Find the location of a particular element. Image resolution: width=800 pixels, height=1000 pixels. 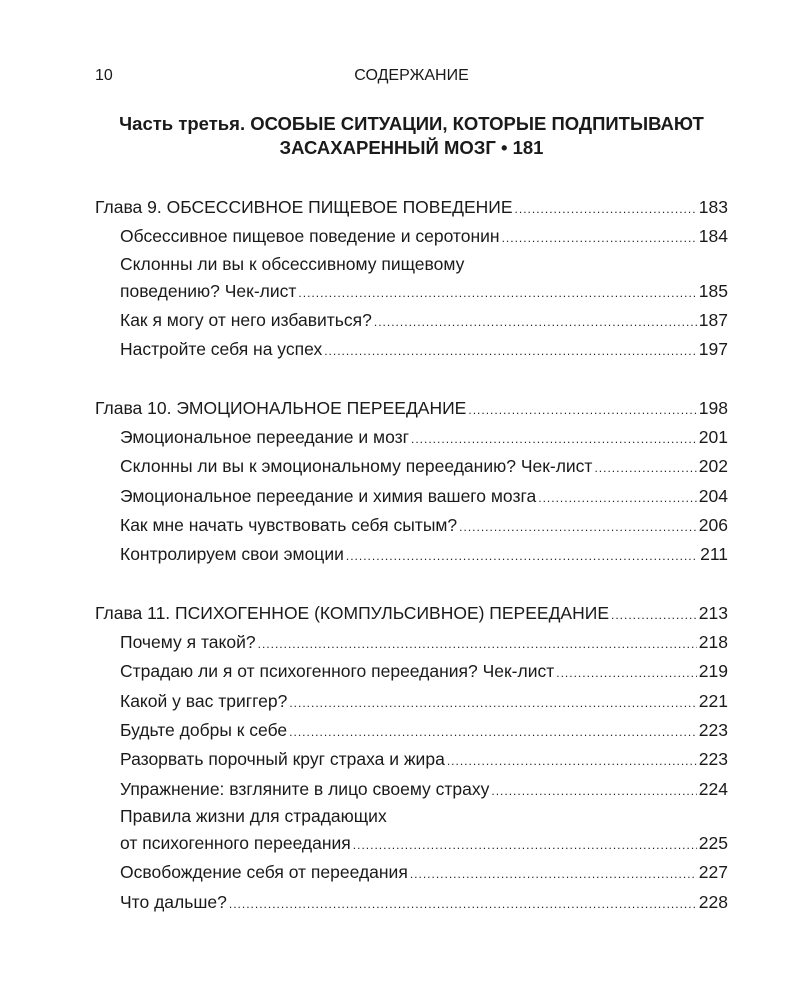

toc-entry: Как я могу от него избавиться? 187 is located at coordinates (411, 320).